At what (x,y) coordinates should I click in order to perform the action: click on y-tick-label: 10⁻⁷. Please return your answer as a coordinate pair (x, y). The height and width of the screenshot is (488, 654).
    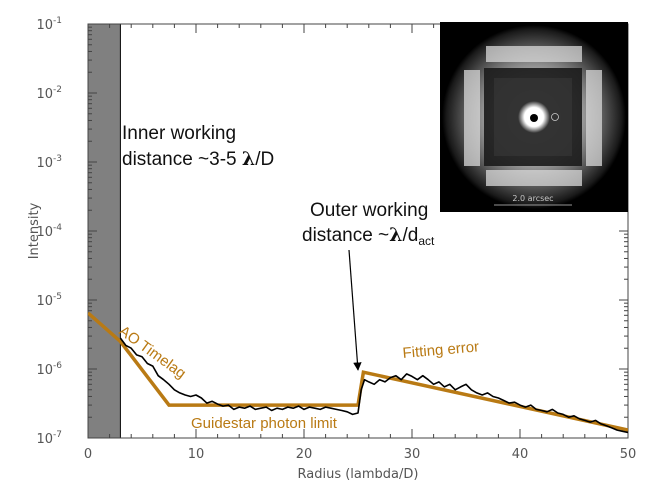
    Looking at the image, I should click on (49, 438).